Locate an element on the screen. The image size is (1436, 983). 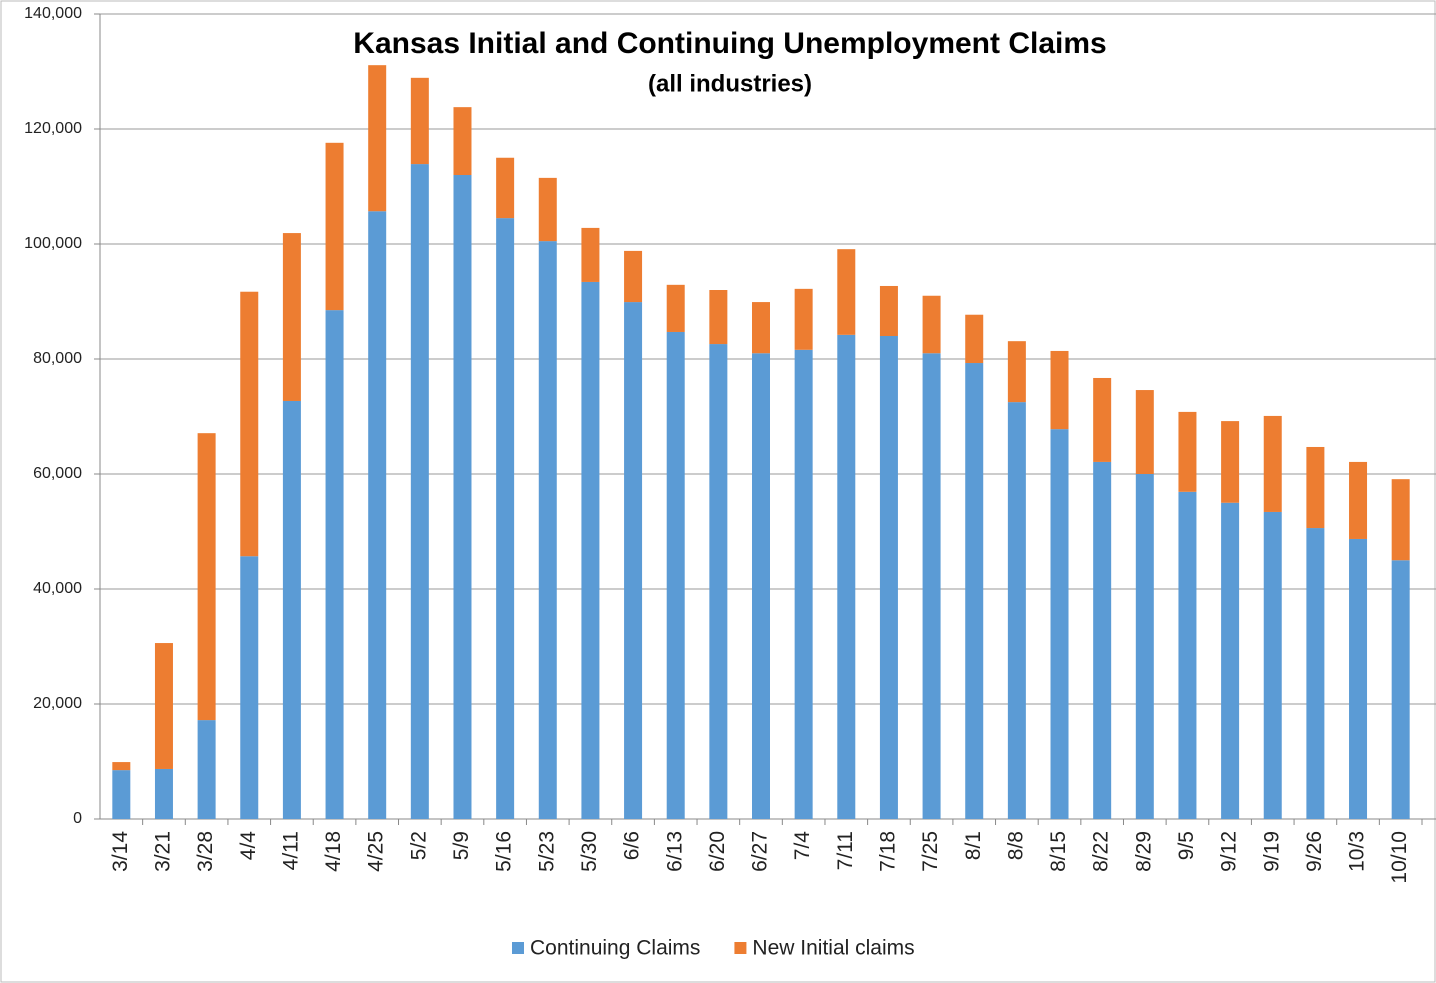
x-tick-label: 7/18 is located at coordinates (887, 851).